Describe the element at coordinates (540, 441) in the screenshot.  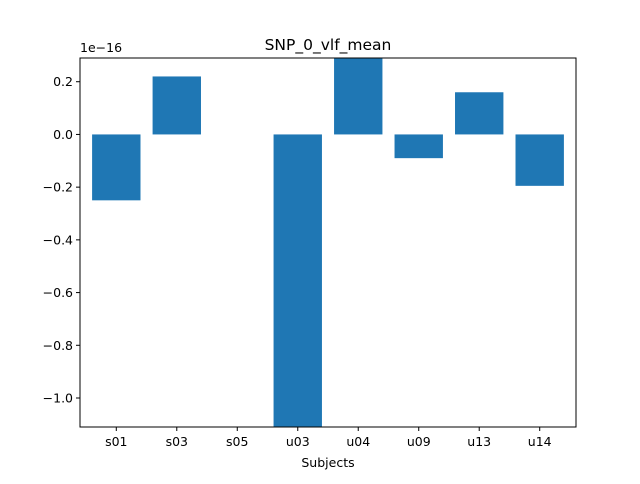
I see `x-tick-label: u14` at that location.